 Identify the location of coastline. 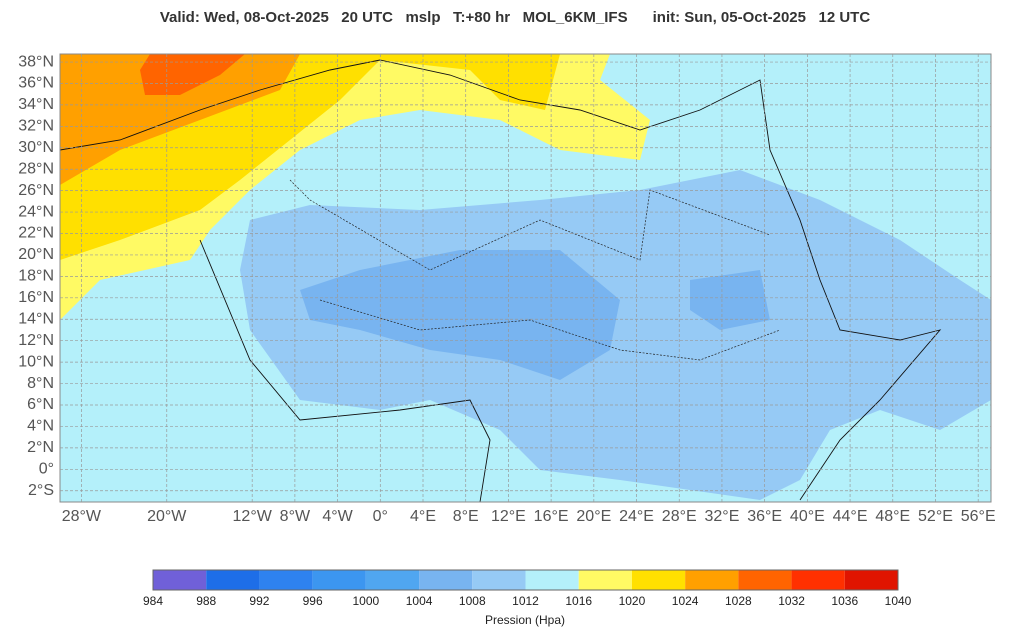
(345, 370).